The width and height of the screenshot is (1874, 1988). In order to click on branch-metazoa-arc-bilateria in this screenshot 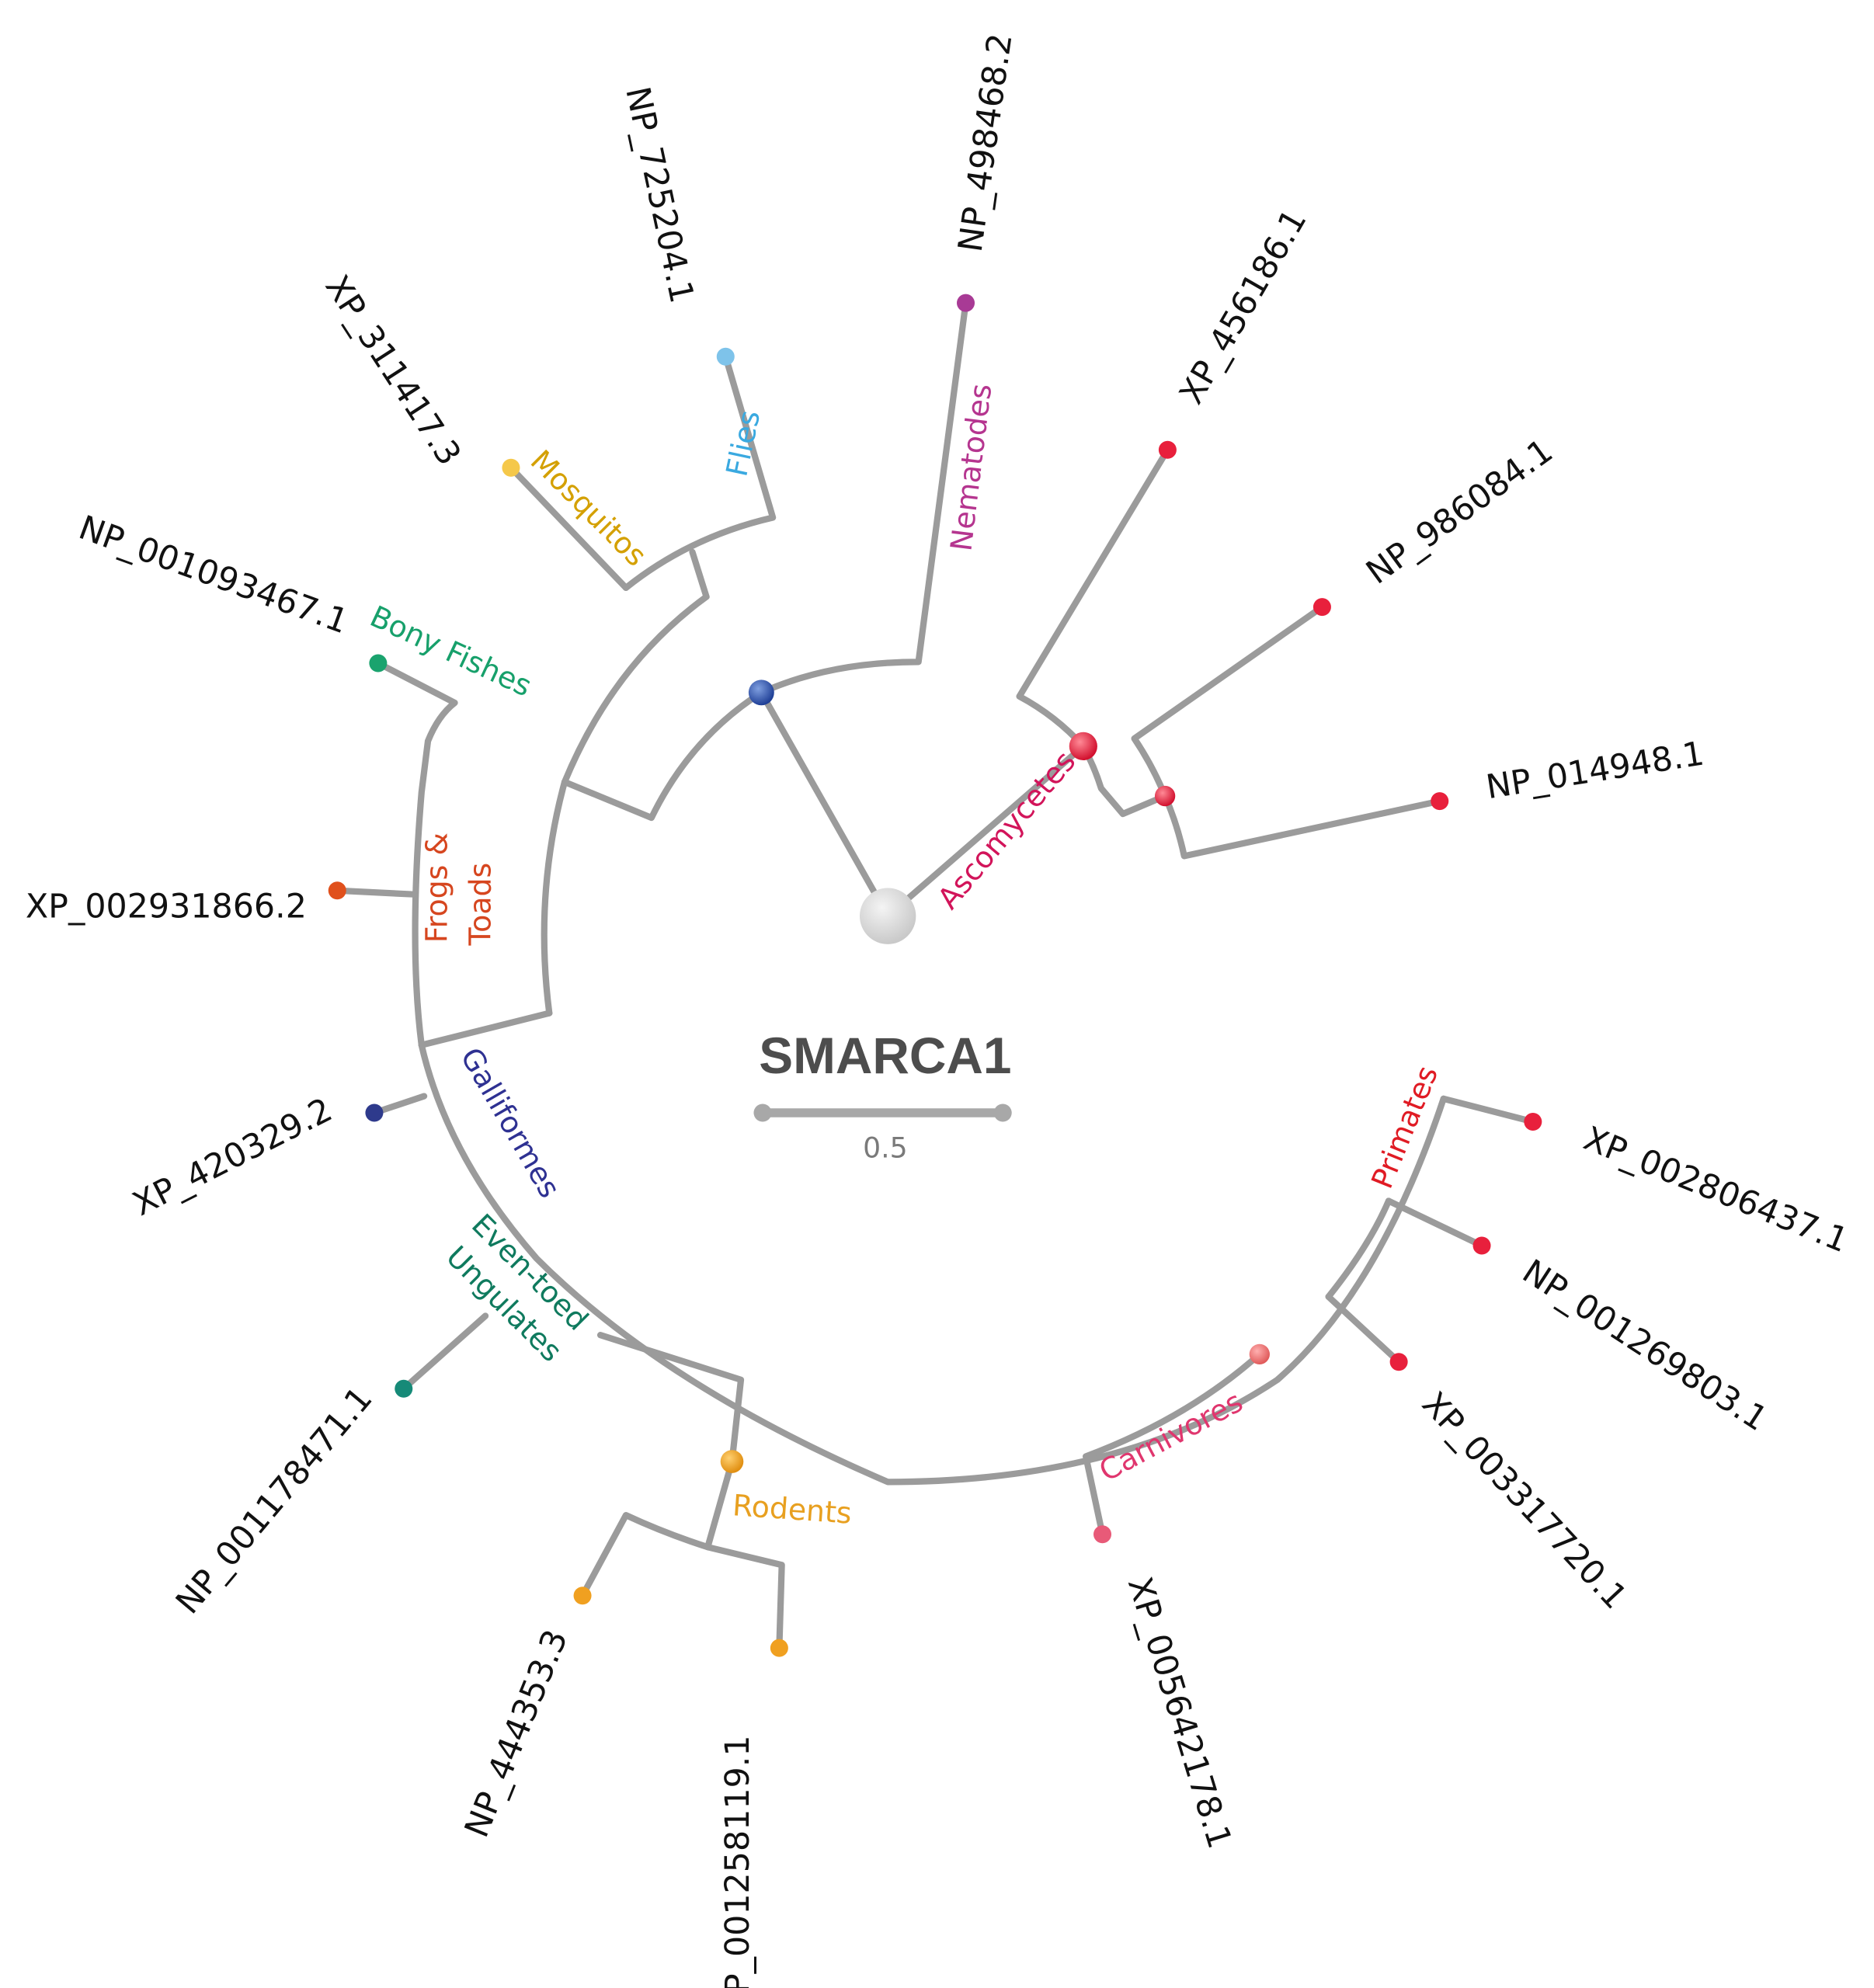, I will do `click(663, 755)`.